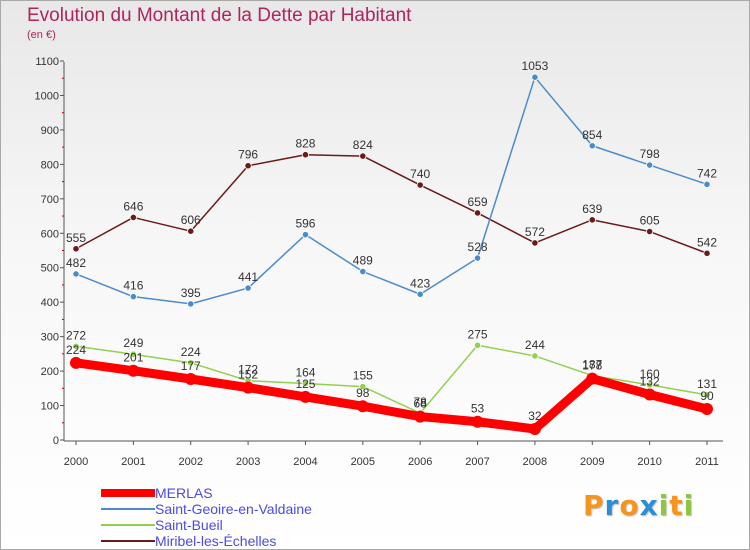 The image size is (750, 550). Describe the element at coordinates (50, 269) in the screenshot. I see `y-tick-label: 500` at that location.